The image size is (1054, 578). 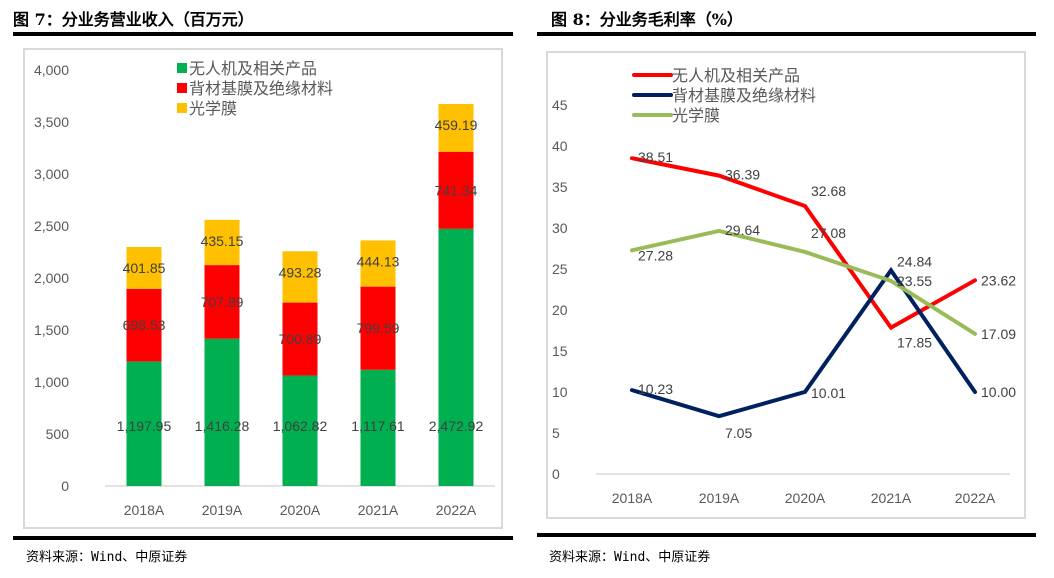 What do you see at coordinates (58, 434) in the screenshot?
I see `y-tick-label: 500` at bounding box center [58, 434].